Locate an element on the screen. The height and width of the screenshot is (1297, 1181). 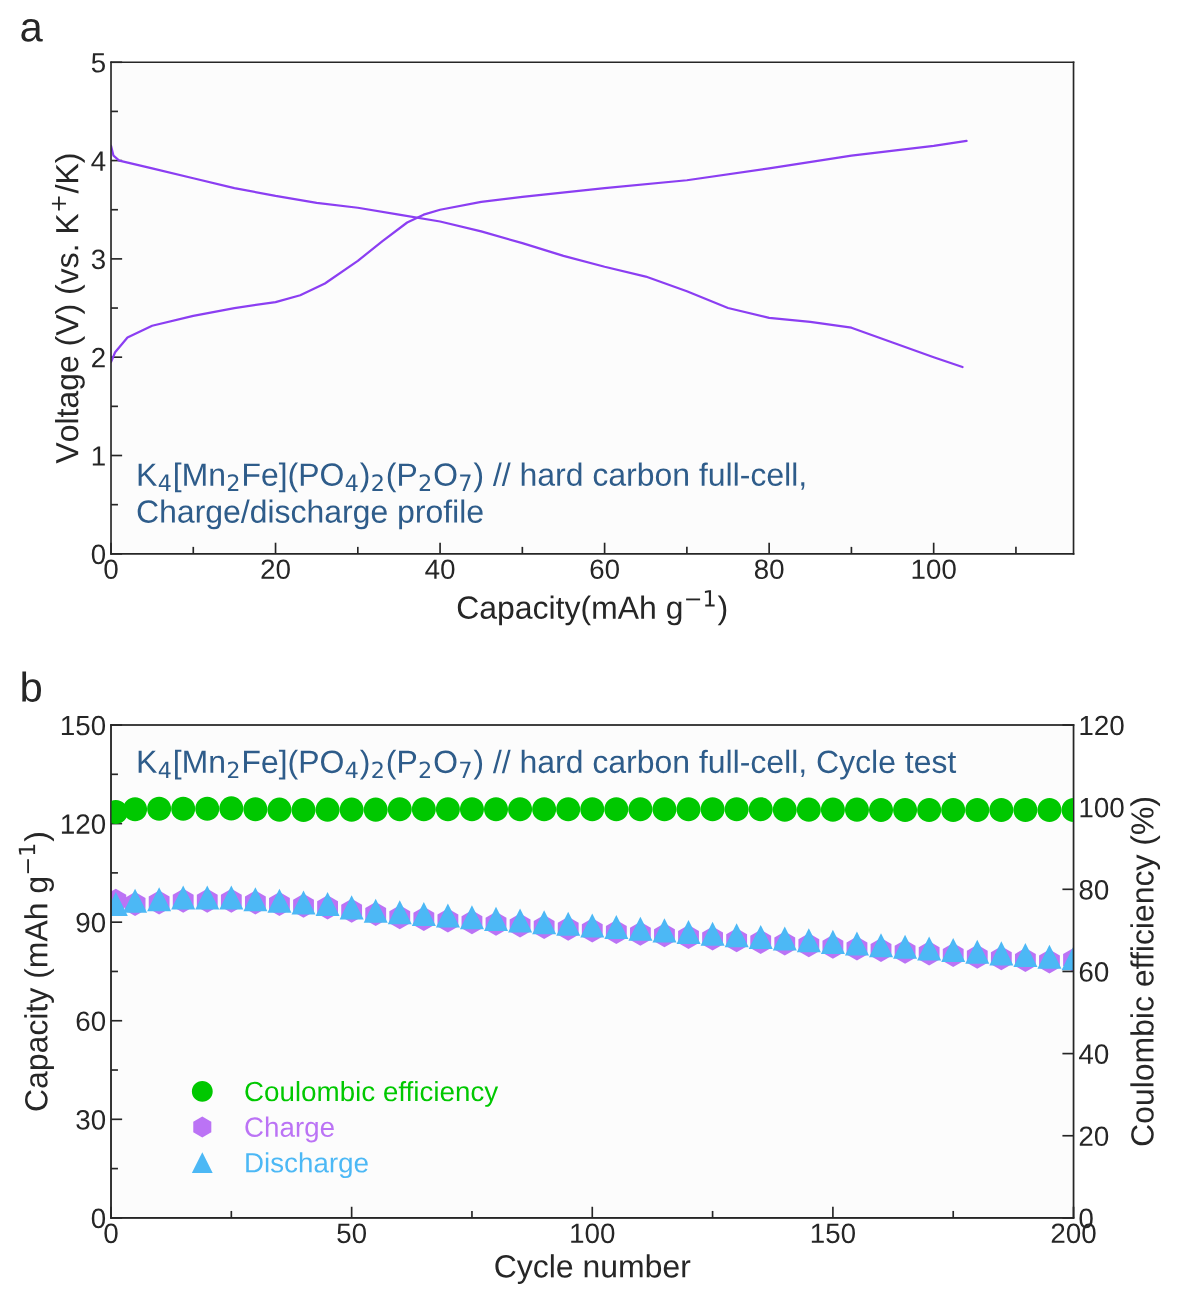
text: K$_{4}$[Mn$_{2}$Fe](PO$_{4}$)$_{2}$(P$_{2}$O$_{7}$) // hard carbon full-cell, Charge/discharge profile is located at coordinates (471, 496).